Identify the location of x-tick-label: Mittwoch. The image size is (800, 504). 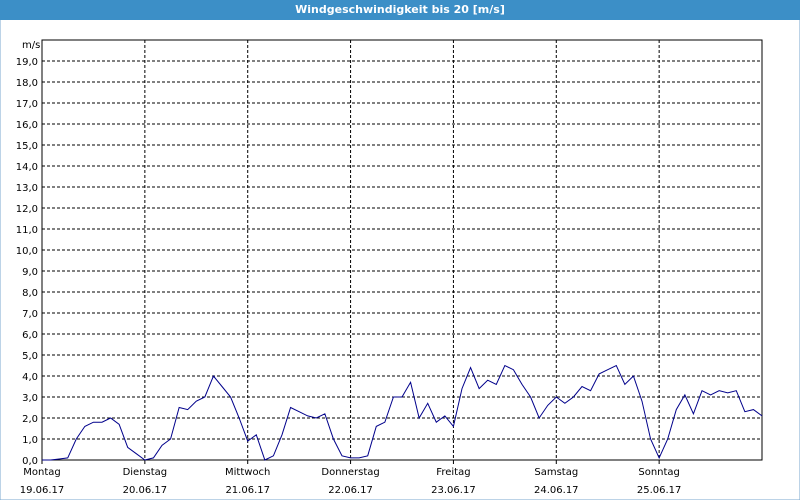
(247, 472).